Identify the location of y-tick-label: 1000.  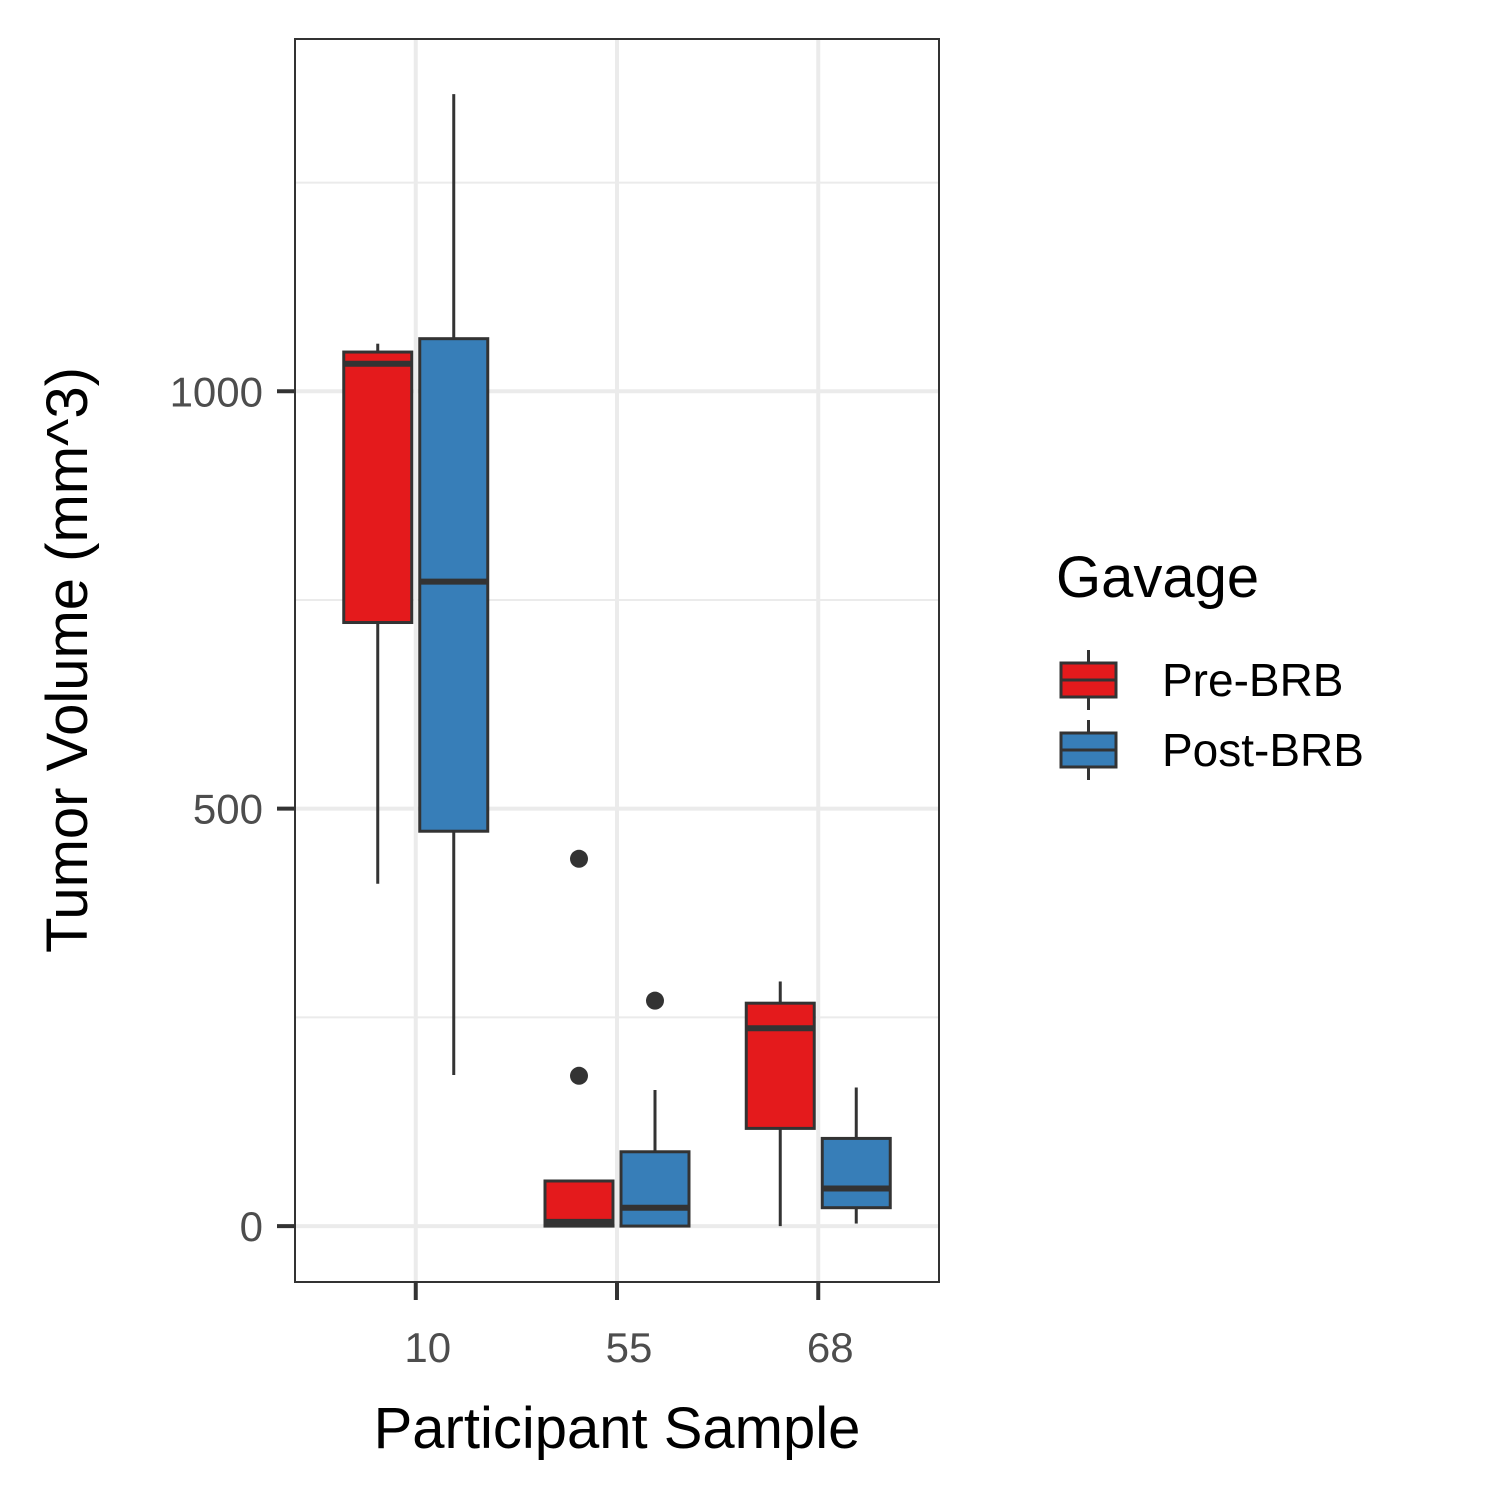
(216, 391).